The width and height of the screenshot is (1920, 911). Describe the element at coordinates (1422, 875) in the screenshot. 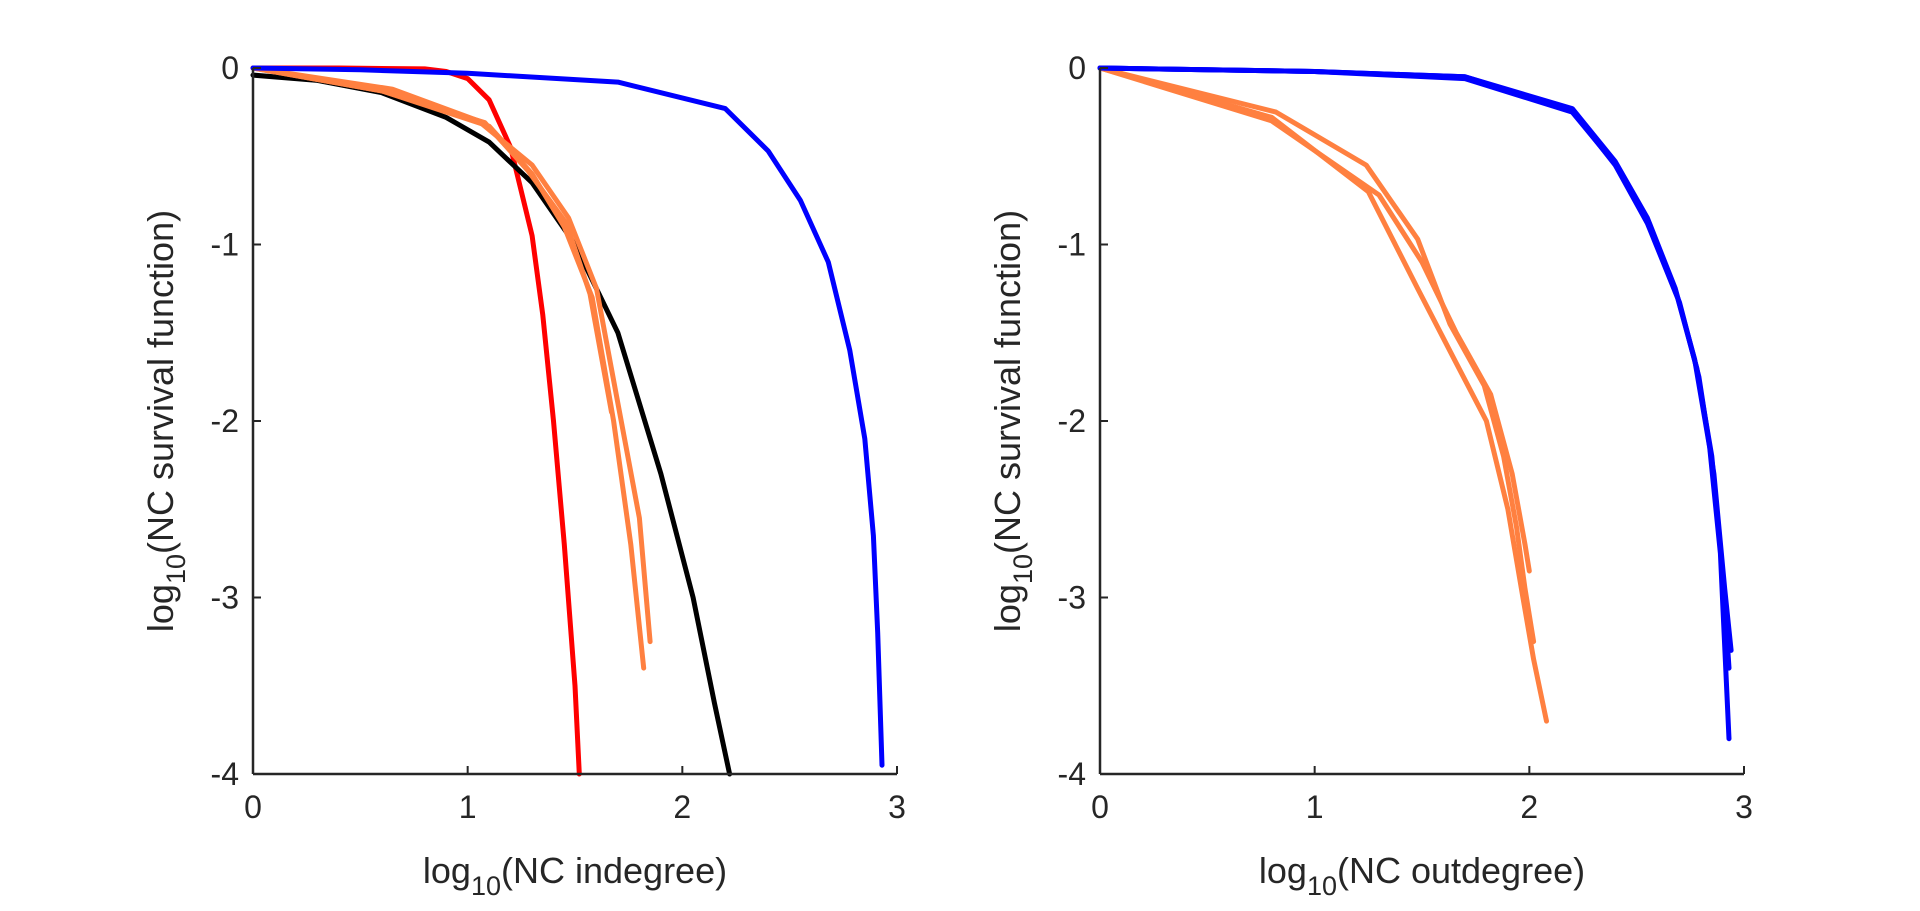

I see `x-axis-label: log10(NC outdegree)` at that location.